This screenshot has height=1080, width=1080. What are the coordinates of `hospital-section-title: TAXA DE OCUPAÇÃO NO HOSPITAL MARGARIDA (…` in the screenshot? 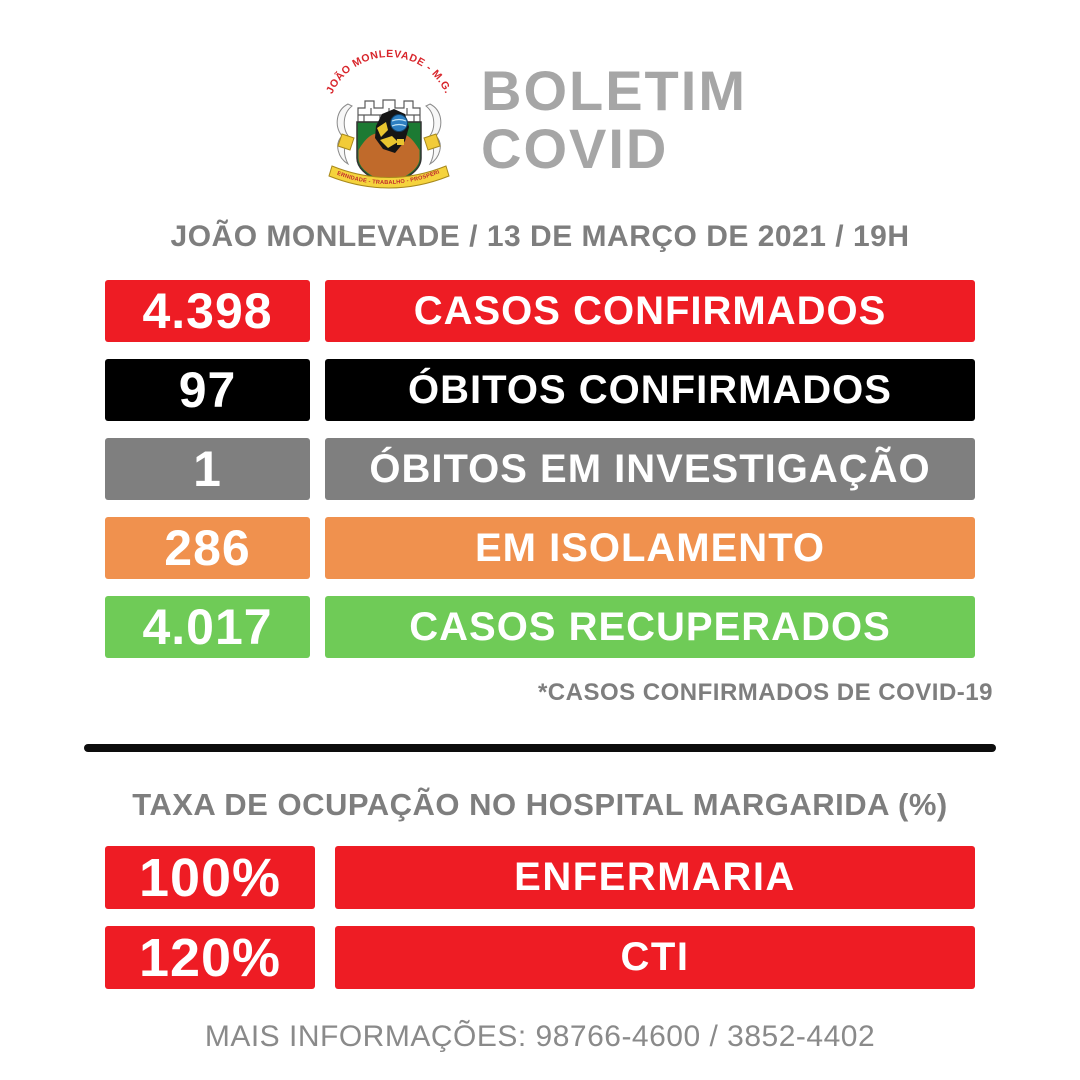 It's located at (540, 804).